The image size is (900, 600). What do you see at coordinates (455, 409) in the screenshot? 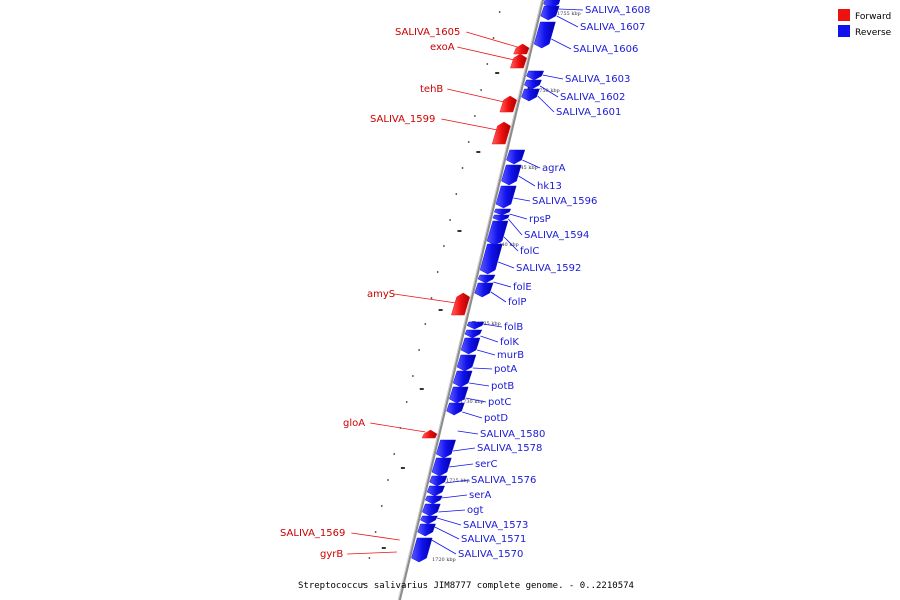
I see `gene-feature-potd` at bounding box center [455, 409].